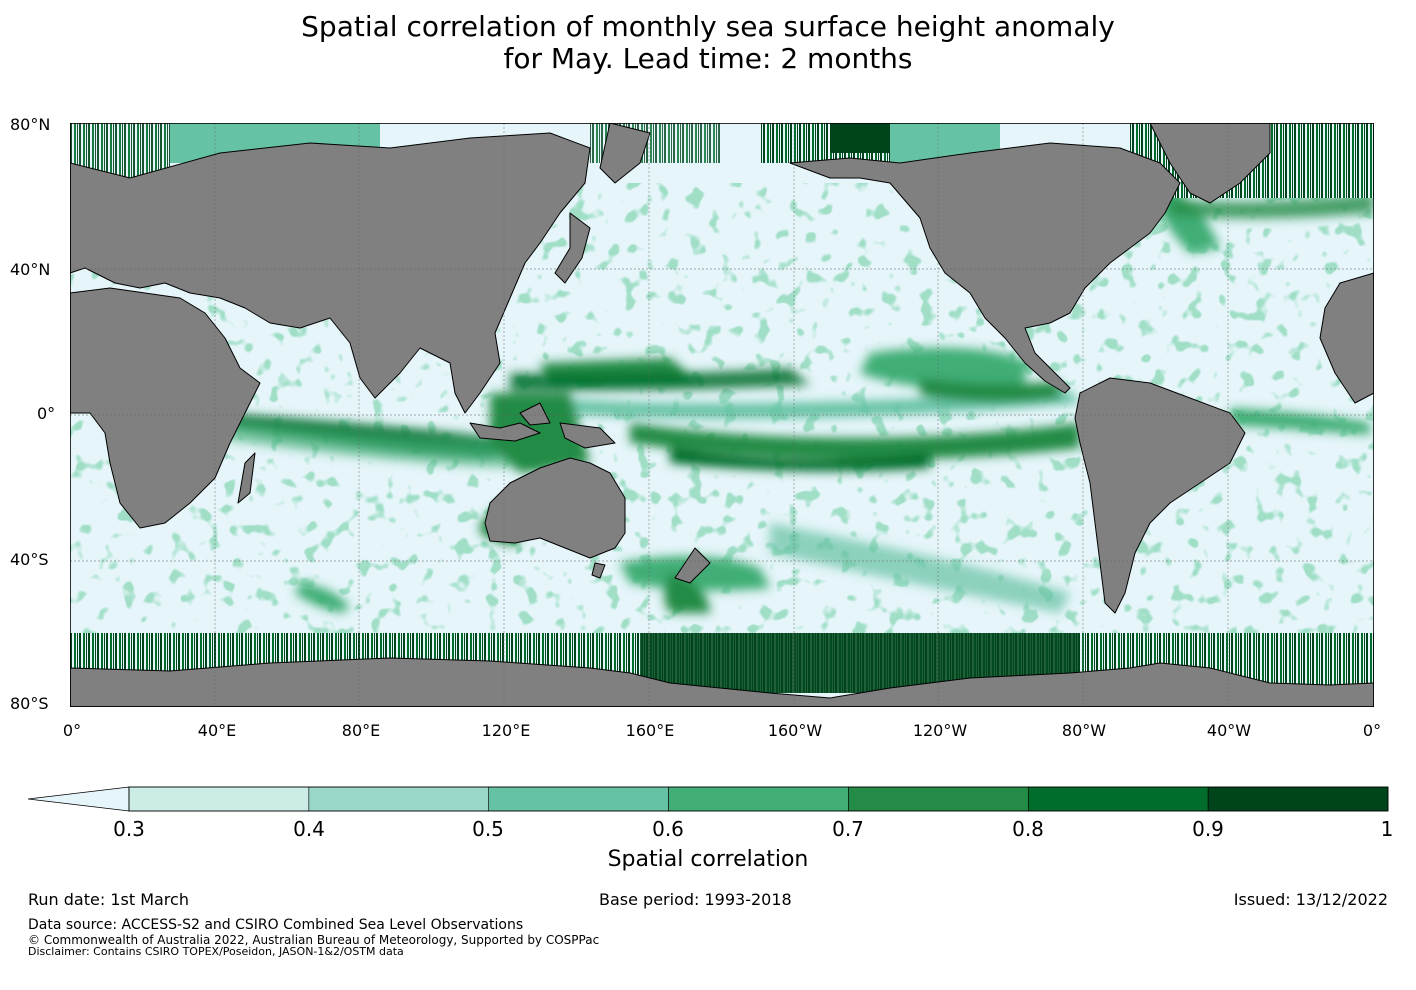 This screenshot has width=1416, height=990. I want to click on base-period: Base period: 1993-2018, so click(695, 899).